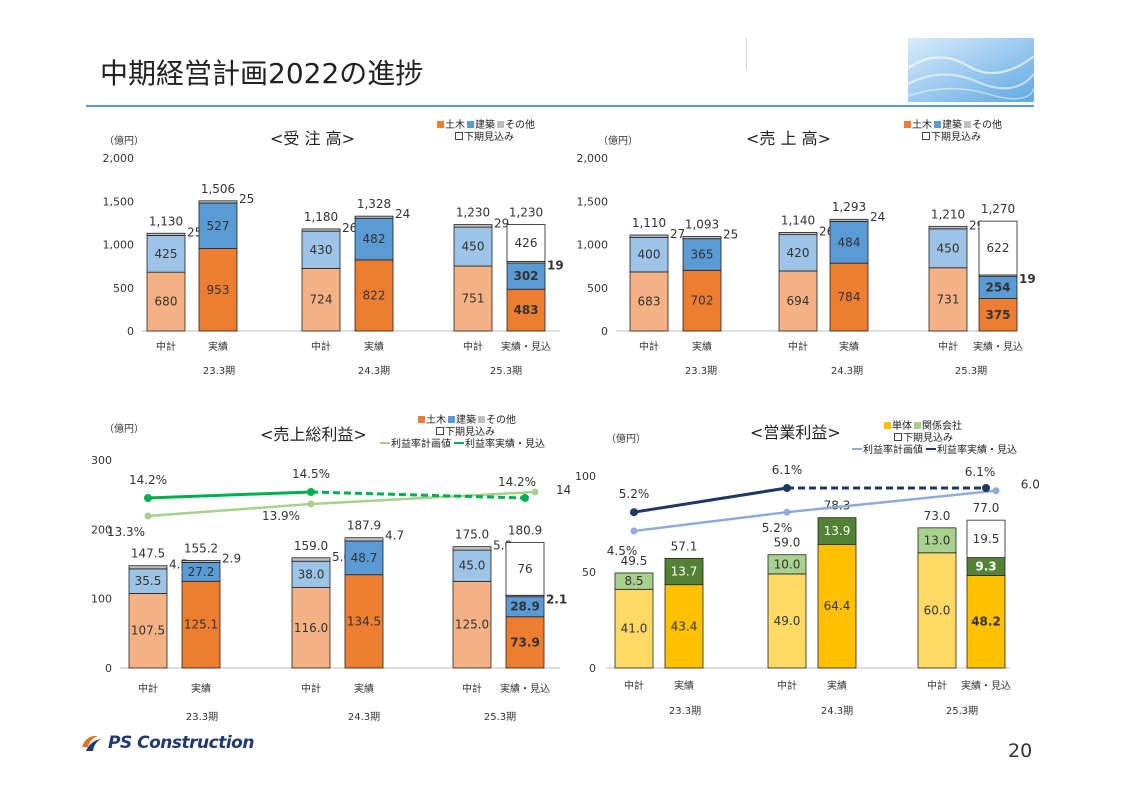  Describe the element at coordinates (998, 248) in the screenshot. I see `bar-forecast` at that location.